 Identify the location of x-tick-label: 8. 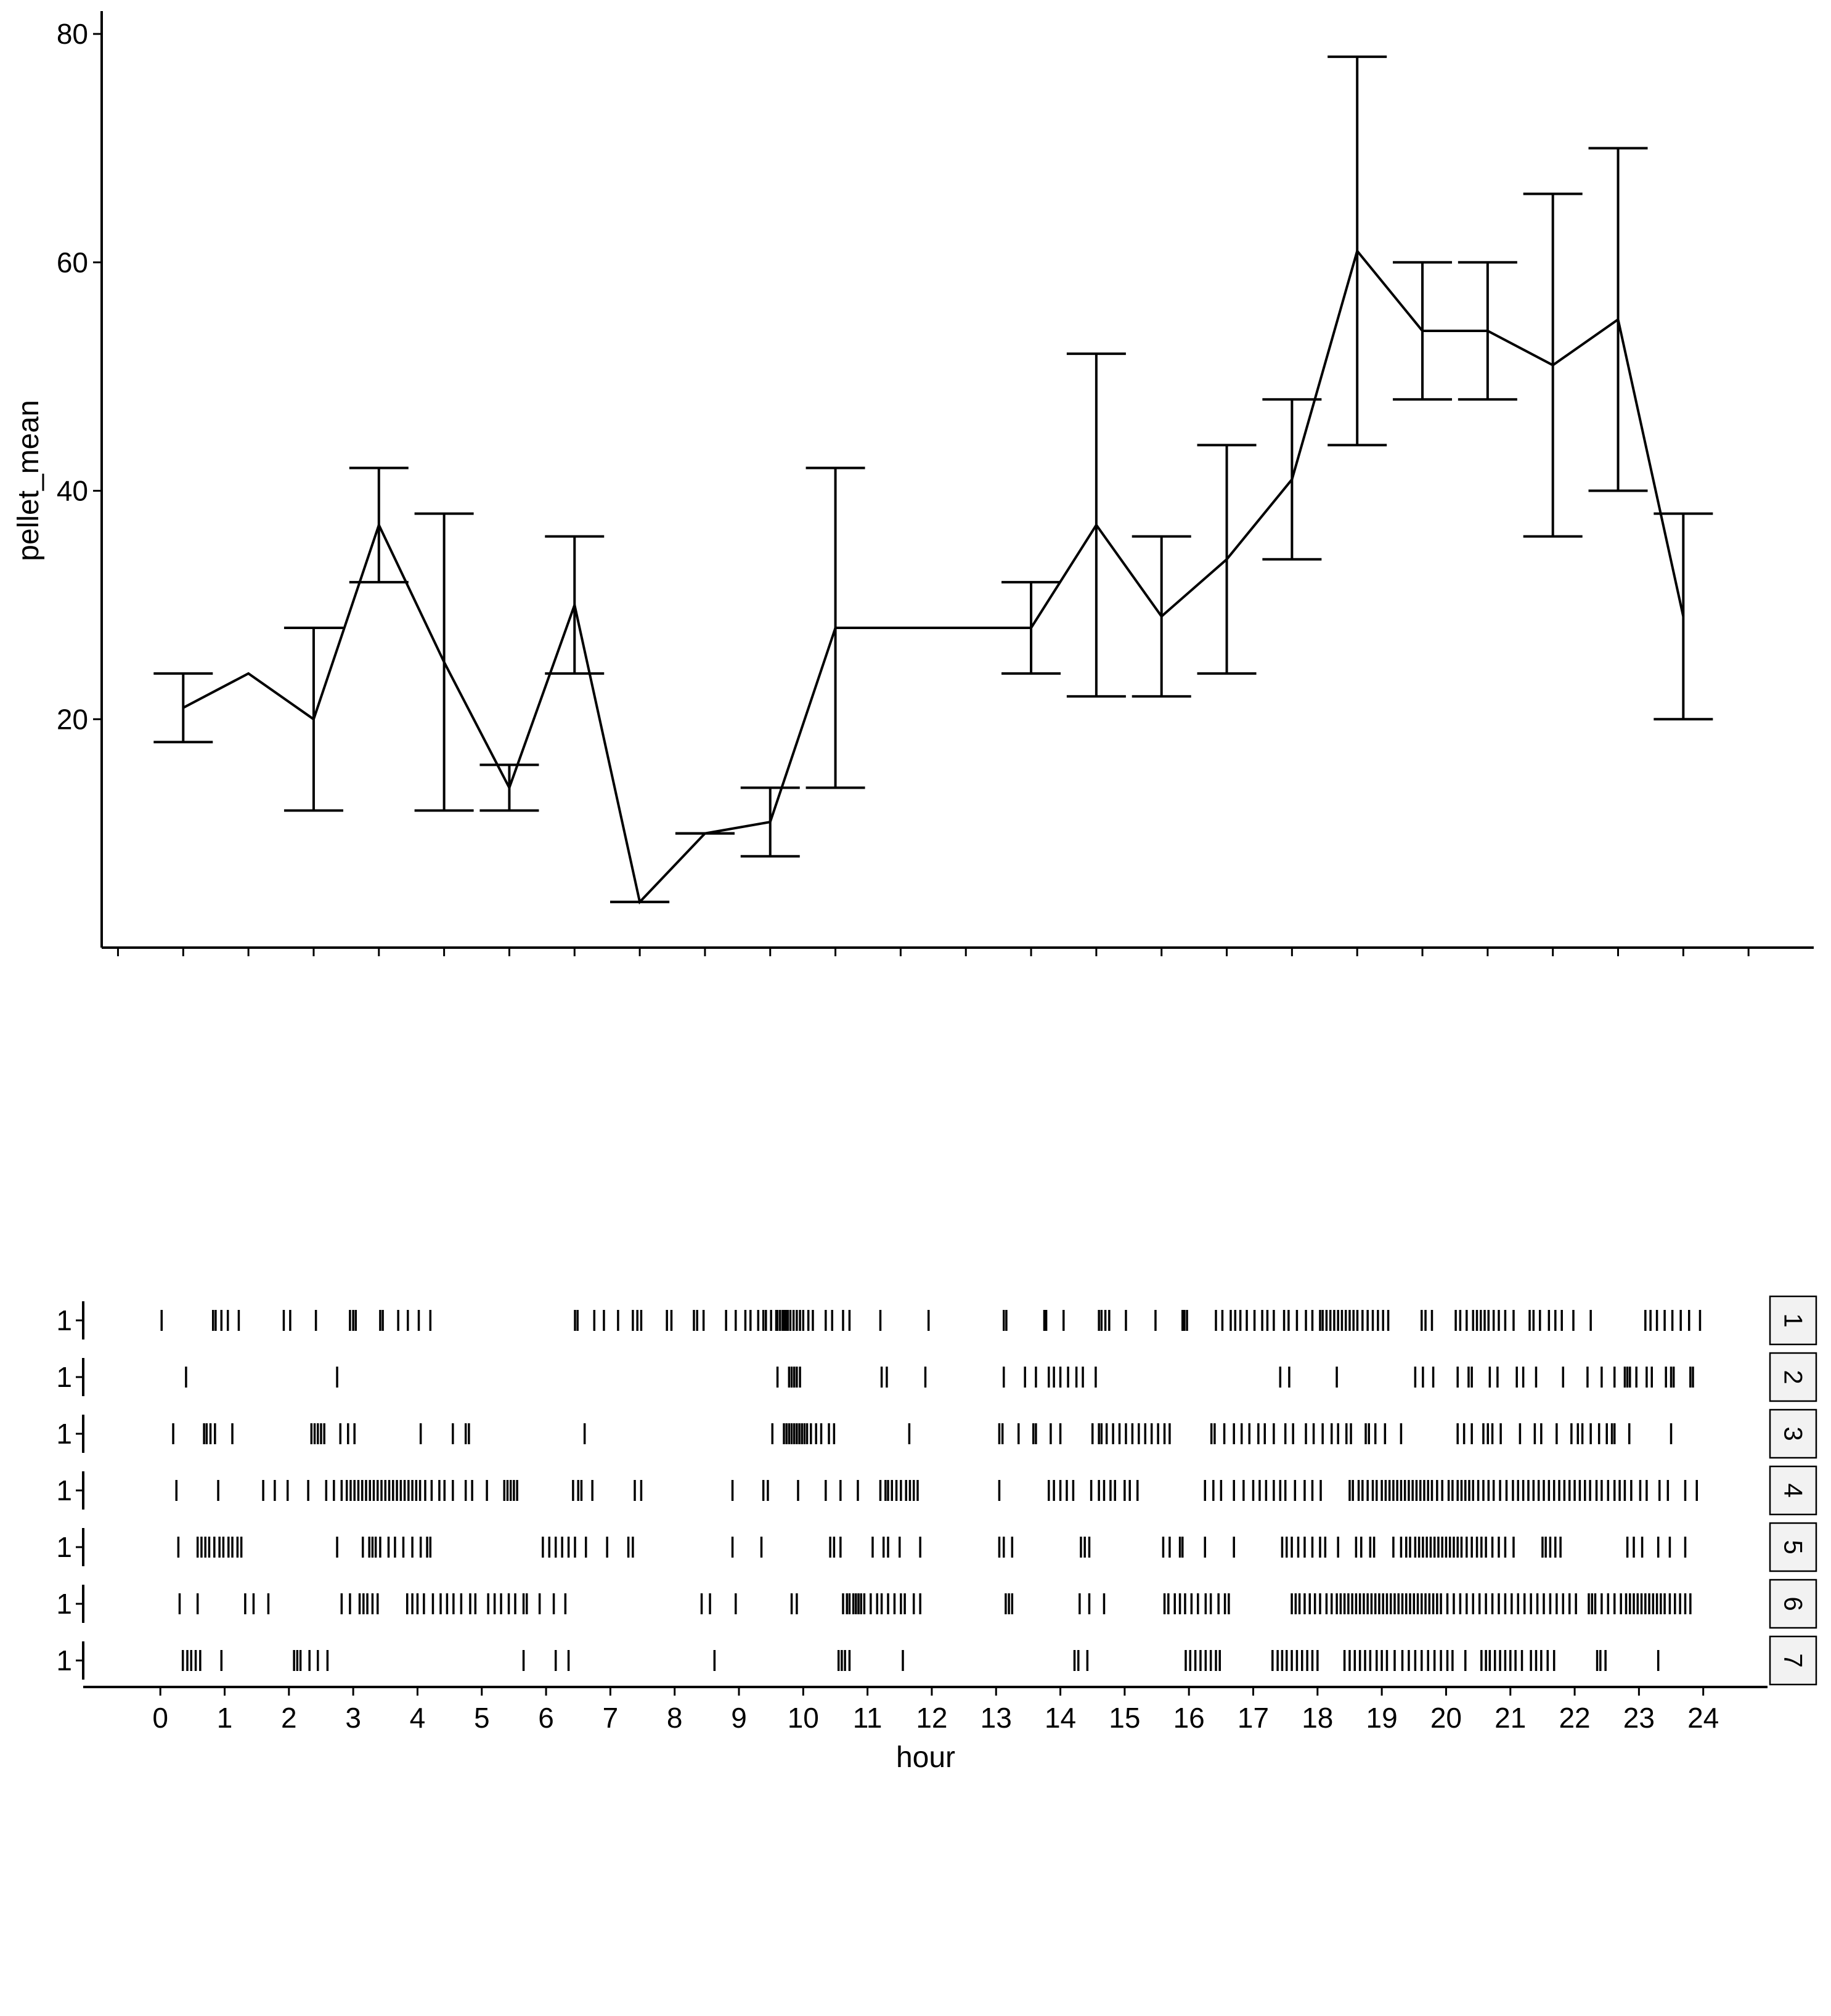
(675, 1718).